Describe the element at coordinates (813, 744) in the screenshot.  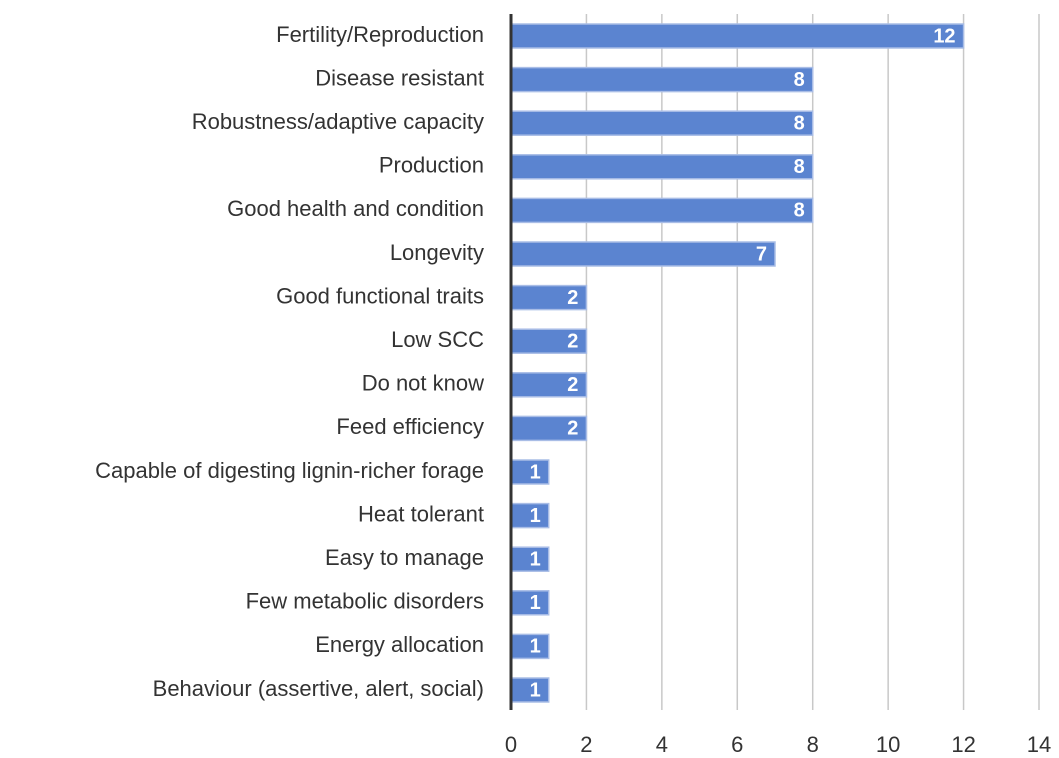
I see `x-tick-label: 8` at that location.